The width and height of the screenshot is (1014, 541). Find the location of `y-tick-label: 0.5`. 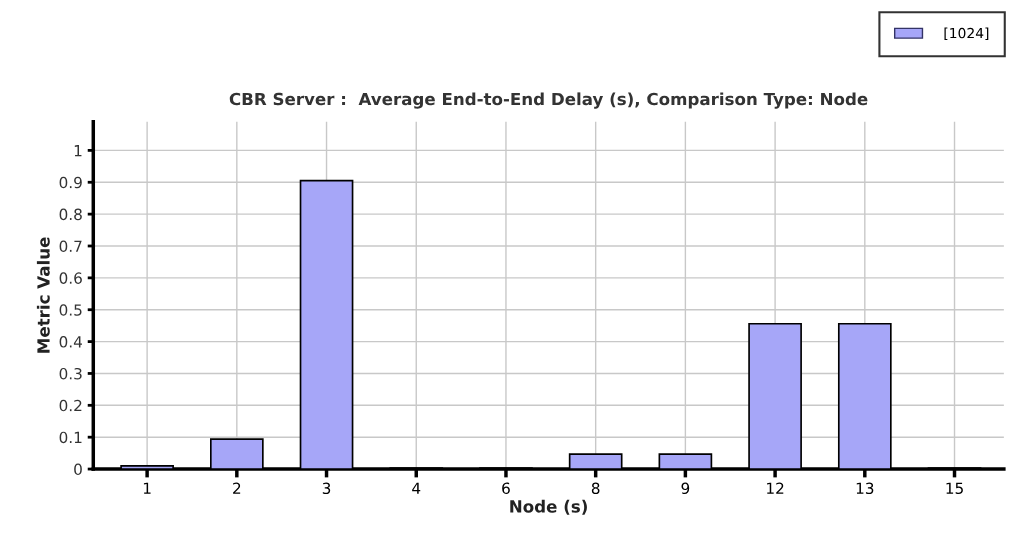

y-tick-label: 0.5 is located at coordinates (70, 310).